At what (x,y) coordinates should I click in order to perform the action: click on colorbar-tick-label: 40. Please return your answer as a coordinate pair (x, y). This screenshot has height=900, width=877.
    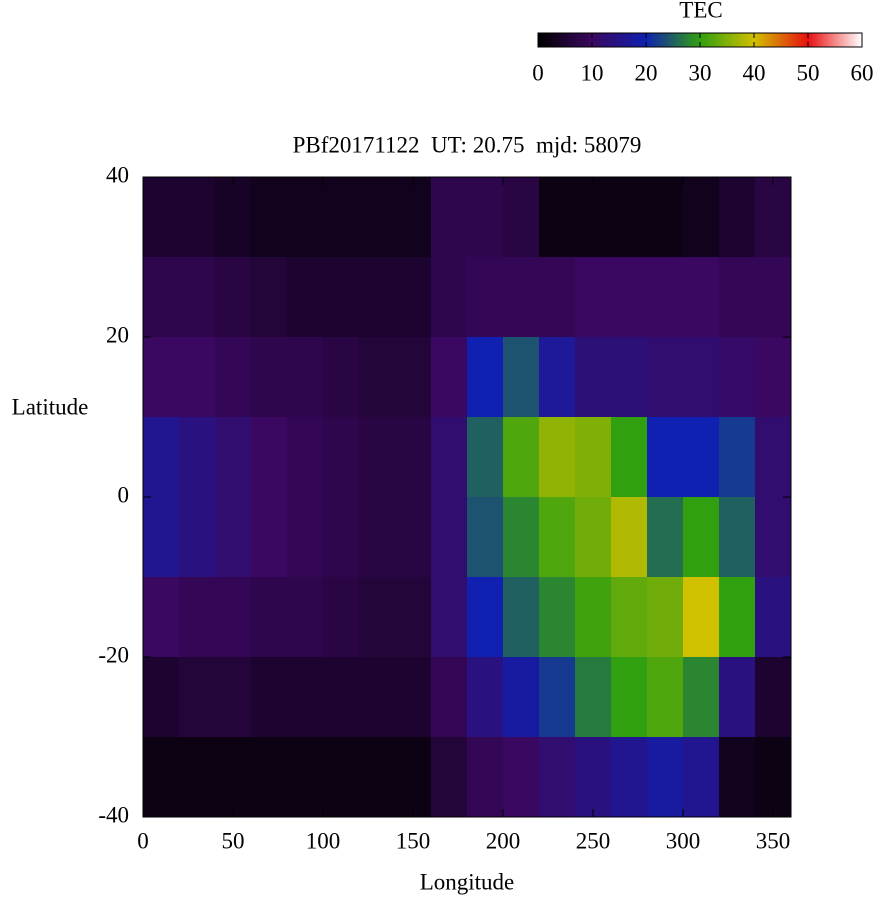
    Looking at the image, I should click on (754, 72).